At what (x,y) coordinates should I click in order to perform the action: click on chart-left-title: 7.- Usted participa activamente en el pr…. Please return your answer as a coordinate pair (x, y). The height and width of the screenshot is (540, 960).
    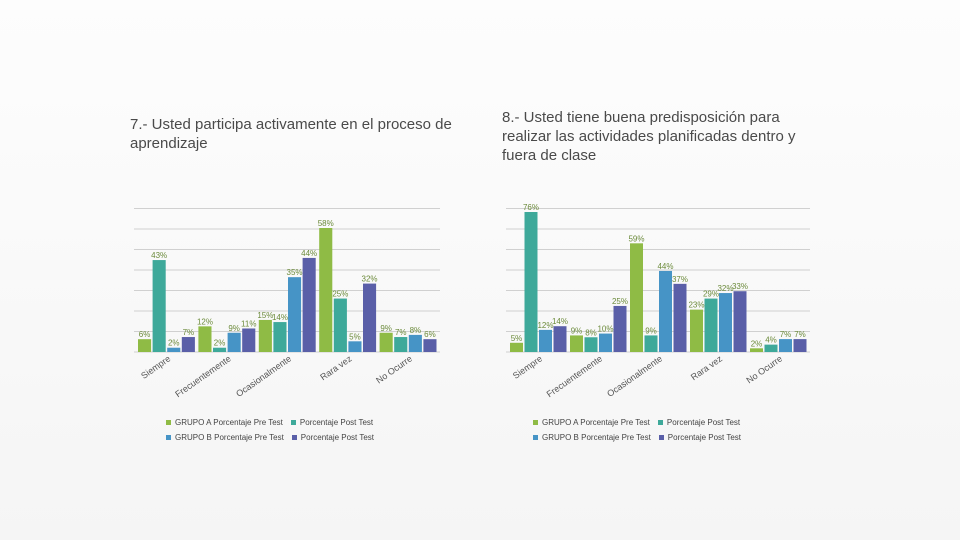
    Looking at the image, I should click on (291, 134).